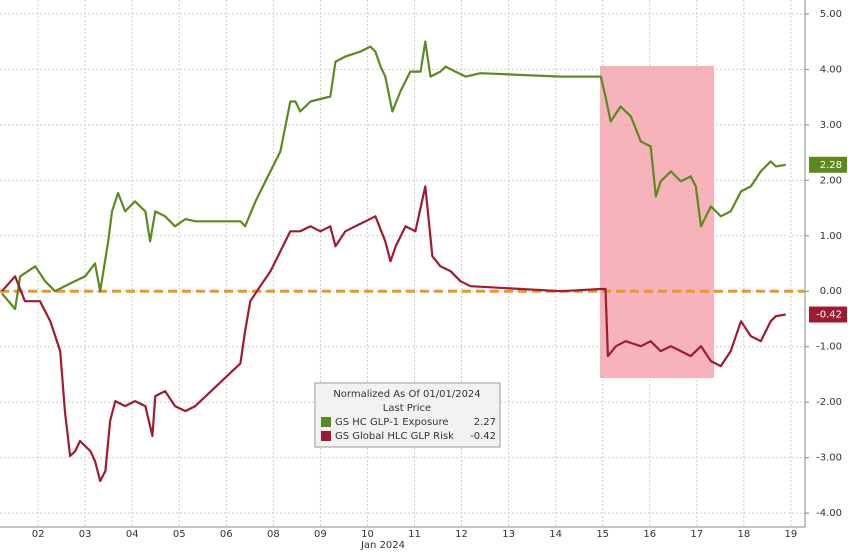 The width and height of the screenshot is (848, 556). What do you see at coordinates (831, 180) in the screenshot?
I see `y-tick-label: 2.00` at bounding box center [831, 180].